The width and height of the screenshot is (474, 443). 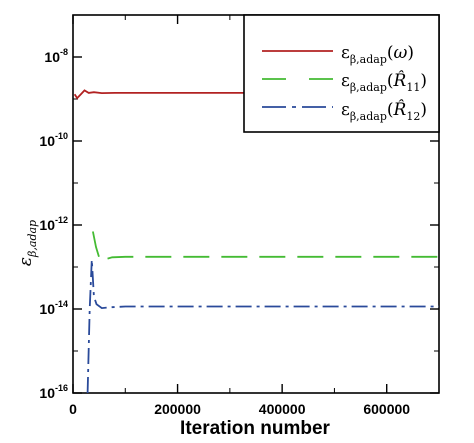 I want to click on y-tick-label: 10-12, so click(x=53, y=224).